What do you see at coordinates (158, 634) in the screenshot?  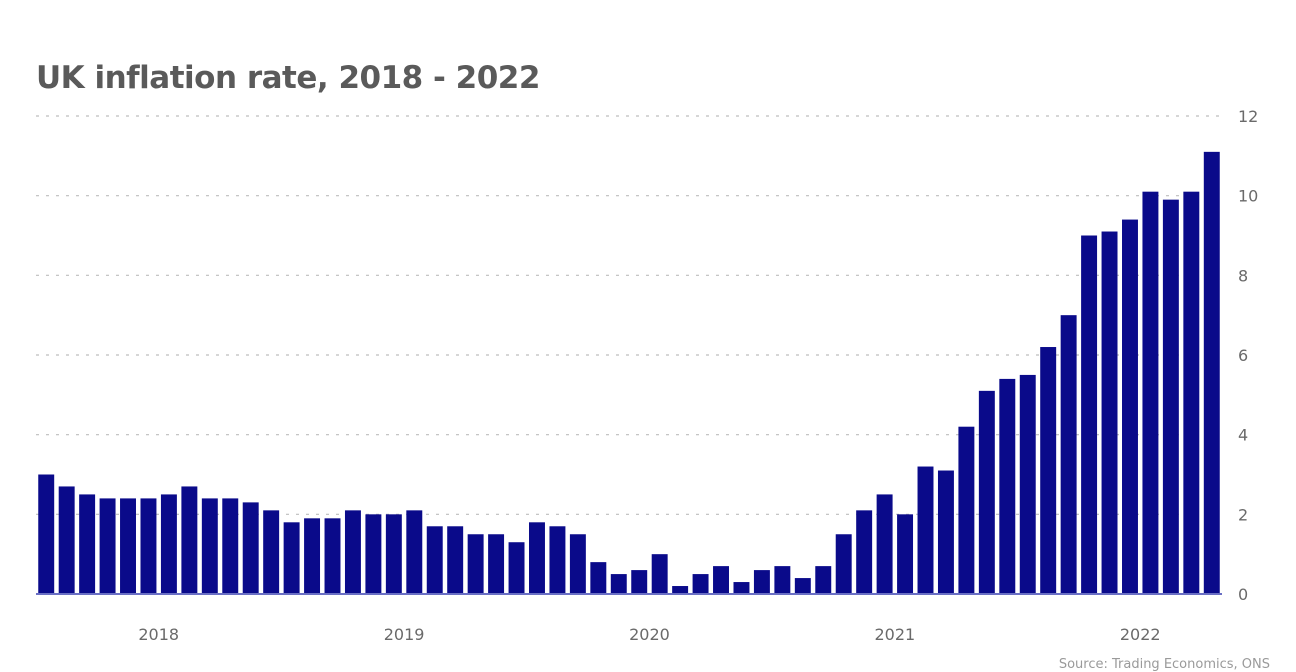 I see `x-tick-label-2018: 2018` at bounding box center [158, 634].